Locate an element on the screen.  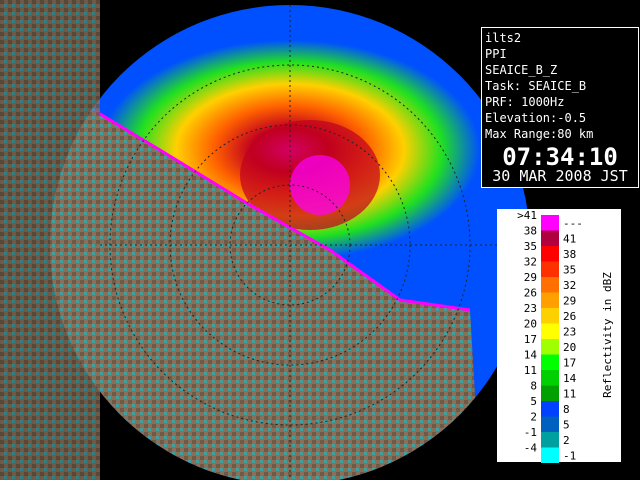
legend-low-label: 23 is located at coordinates (530, 308).